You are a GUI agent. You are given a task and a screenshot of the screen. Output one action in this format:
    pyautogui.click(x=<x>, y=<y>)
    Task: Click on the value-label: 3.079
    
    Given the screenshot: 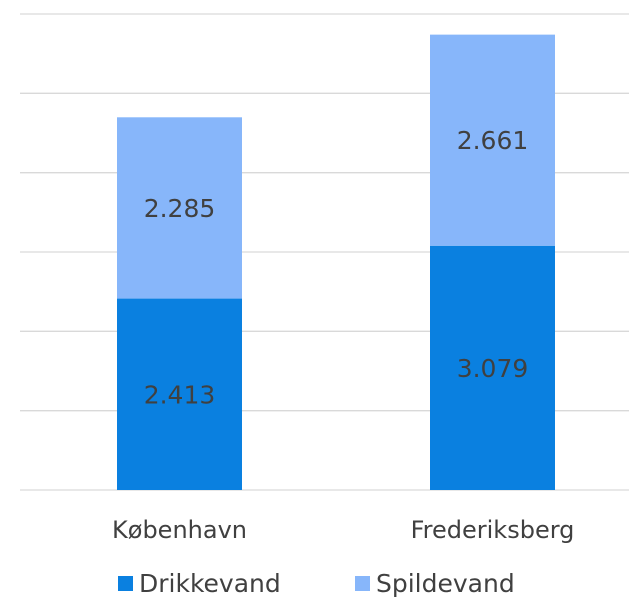 What is the action you would take?
    pyautogui.click(x=493, y=368)
    